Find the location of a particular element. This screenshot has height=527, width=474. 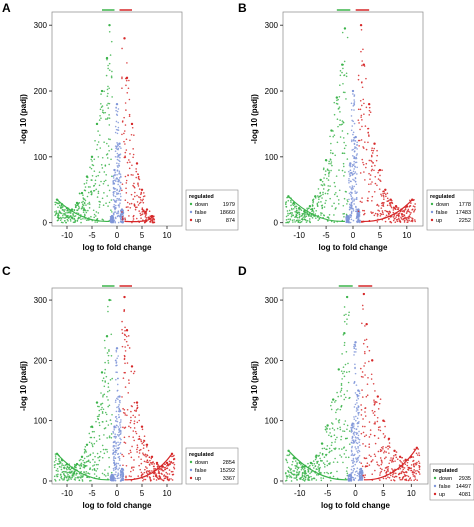

legend-box is located at coordinates (451, 482).